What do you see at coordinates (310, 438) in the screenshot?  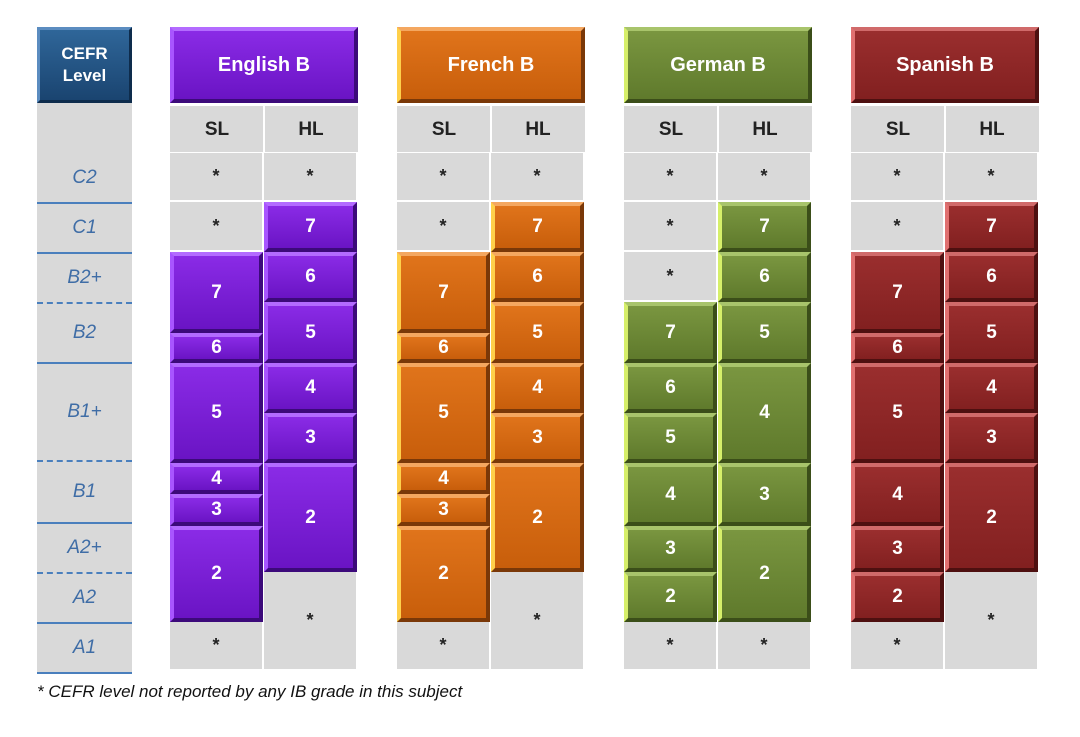 I see `english-b-hl-grade-3: 3` at bounding box center [310, 438].